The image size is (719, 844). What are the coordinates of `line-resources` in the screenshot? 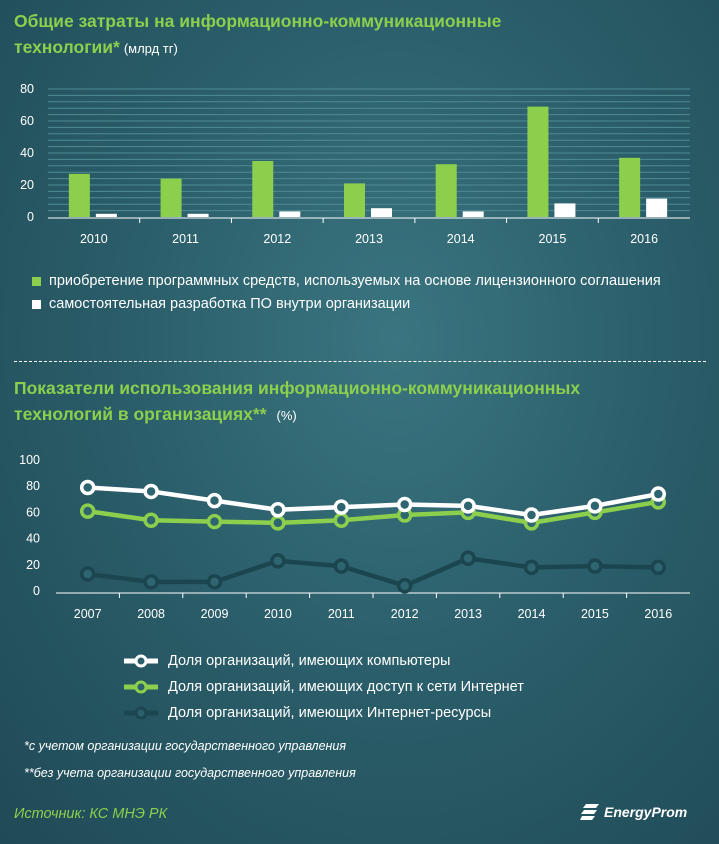 It's located at (373, 572).